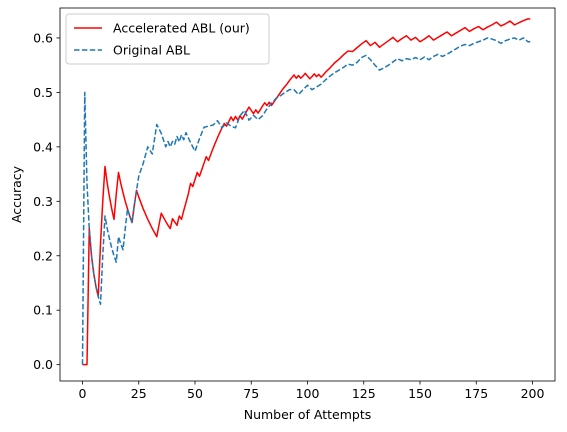 This screenshot has height=432, width=567. Describe the element at coordinates (181, 28) in the screenshot. I see `legend-label-accelerated-abl: Accelerated ABL (our)` at that location.